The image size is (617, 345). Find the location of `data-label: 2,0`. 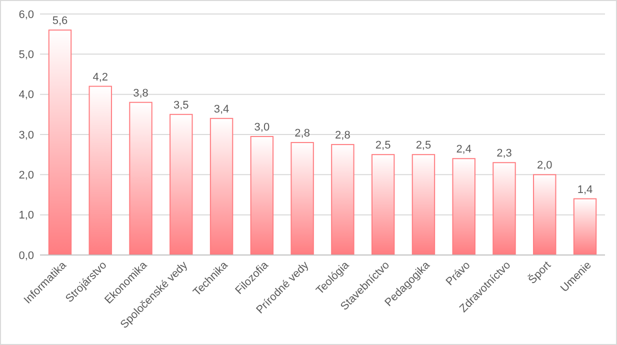

data-label: 2,0 is located at coordinates (544, 166).